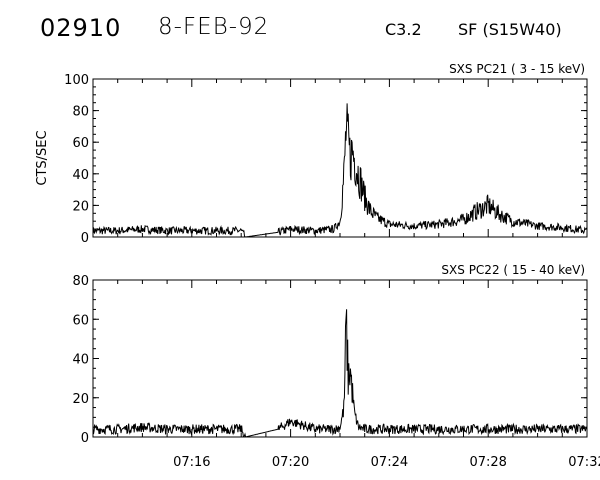 Image resolution: width=600 pixels, height=480 pixels. What do you see at coordinates (487, 462) in the screenshot?
I see `x-tick-label: 07:28` at bounding box center [487, 462].